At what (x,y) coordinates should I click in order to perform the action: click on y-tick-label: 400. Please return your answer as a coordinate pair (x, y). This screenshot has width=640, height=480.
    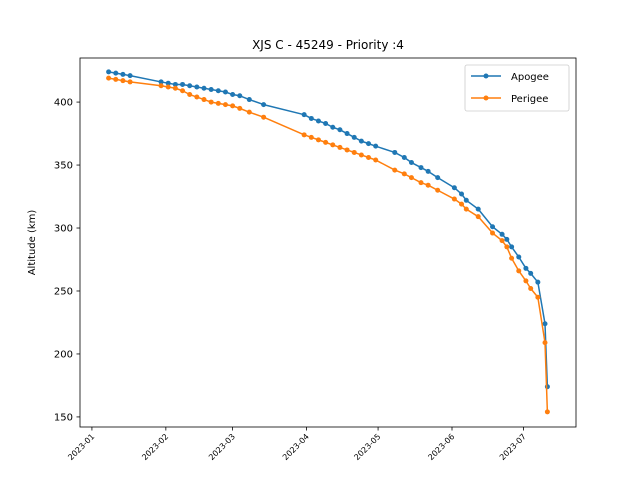
    Looking at the image, I should click on (63, 103).